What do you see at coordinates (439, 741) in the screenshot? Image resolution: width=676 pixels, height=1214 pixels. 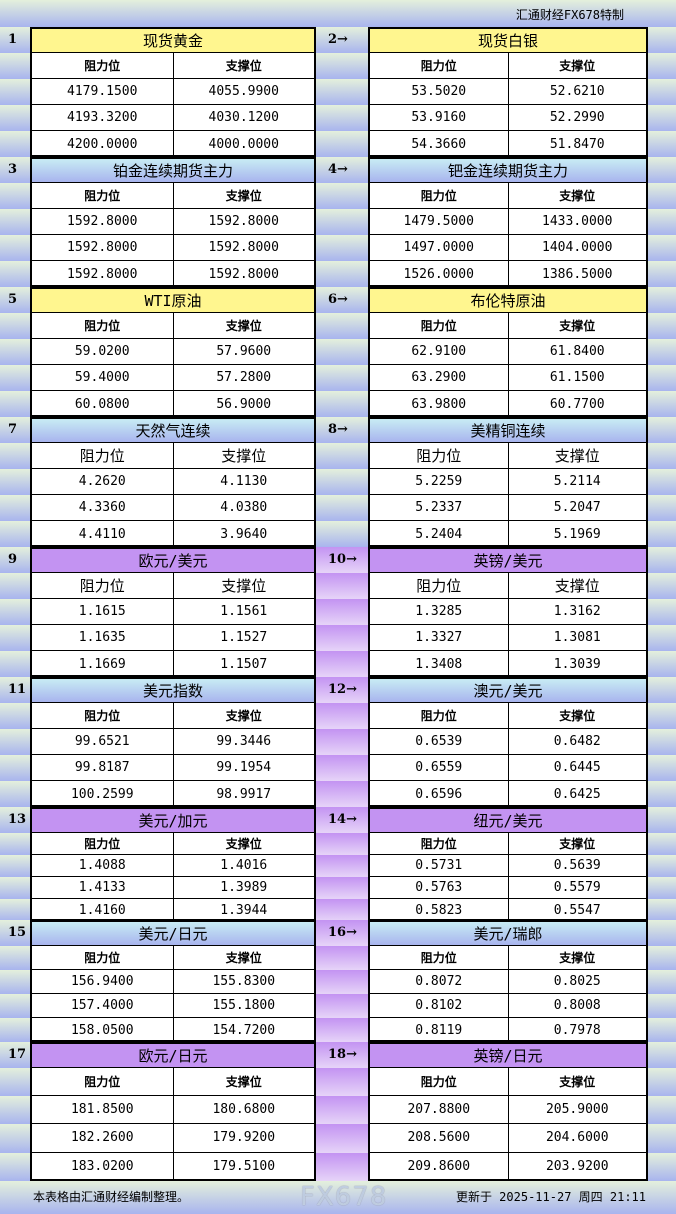 I see `resistance-value: 0.6539` at bounding box center [439, 741].